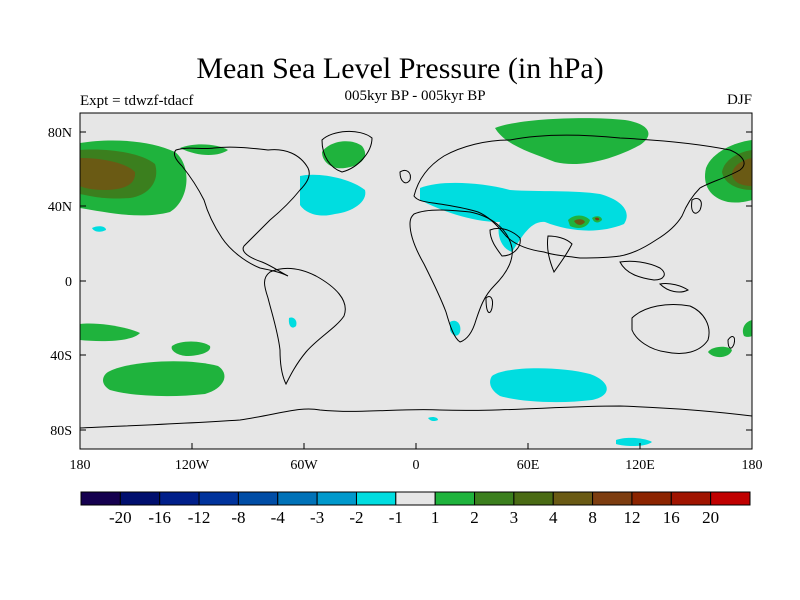 Image resolution: width=800 pixels, height=600 pixels. Describe the element at coordinates (110, 332) in the screenshot. I see `anomaly-region-south-pacific-west` at that location.